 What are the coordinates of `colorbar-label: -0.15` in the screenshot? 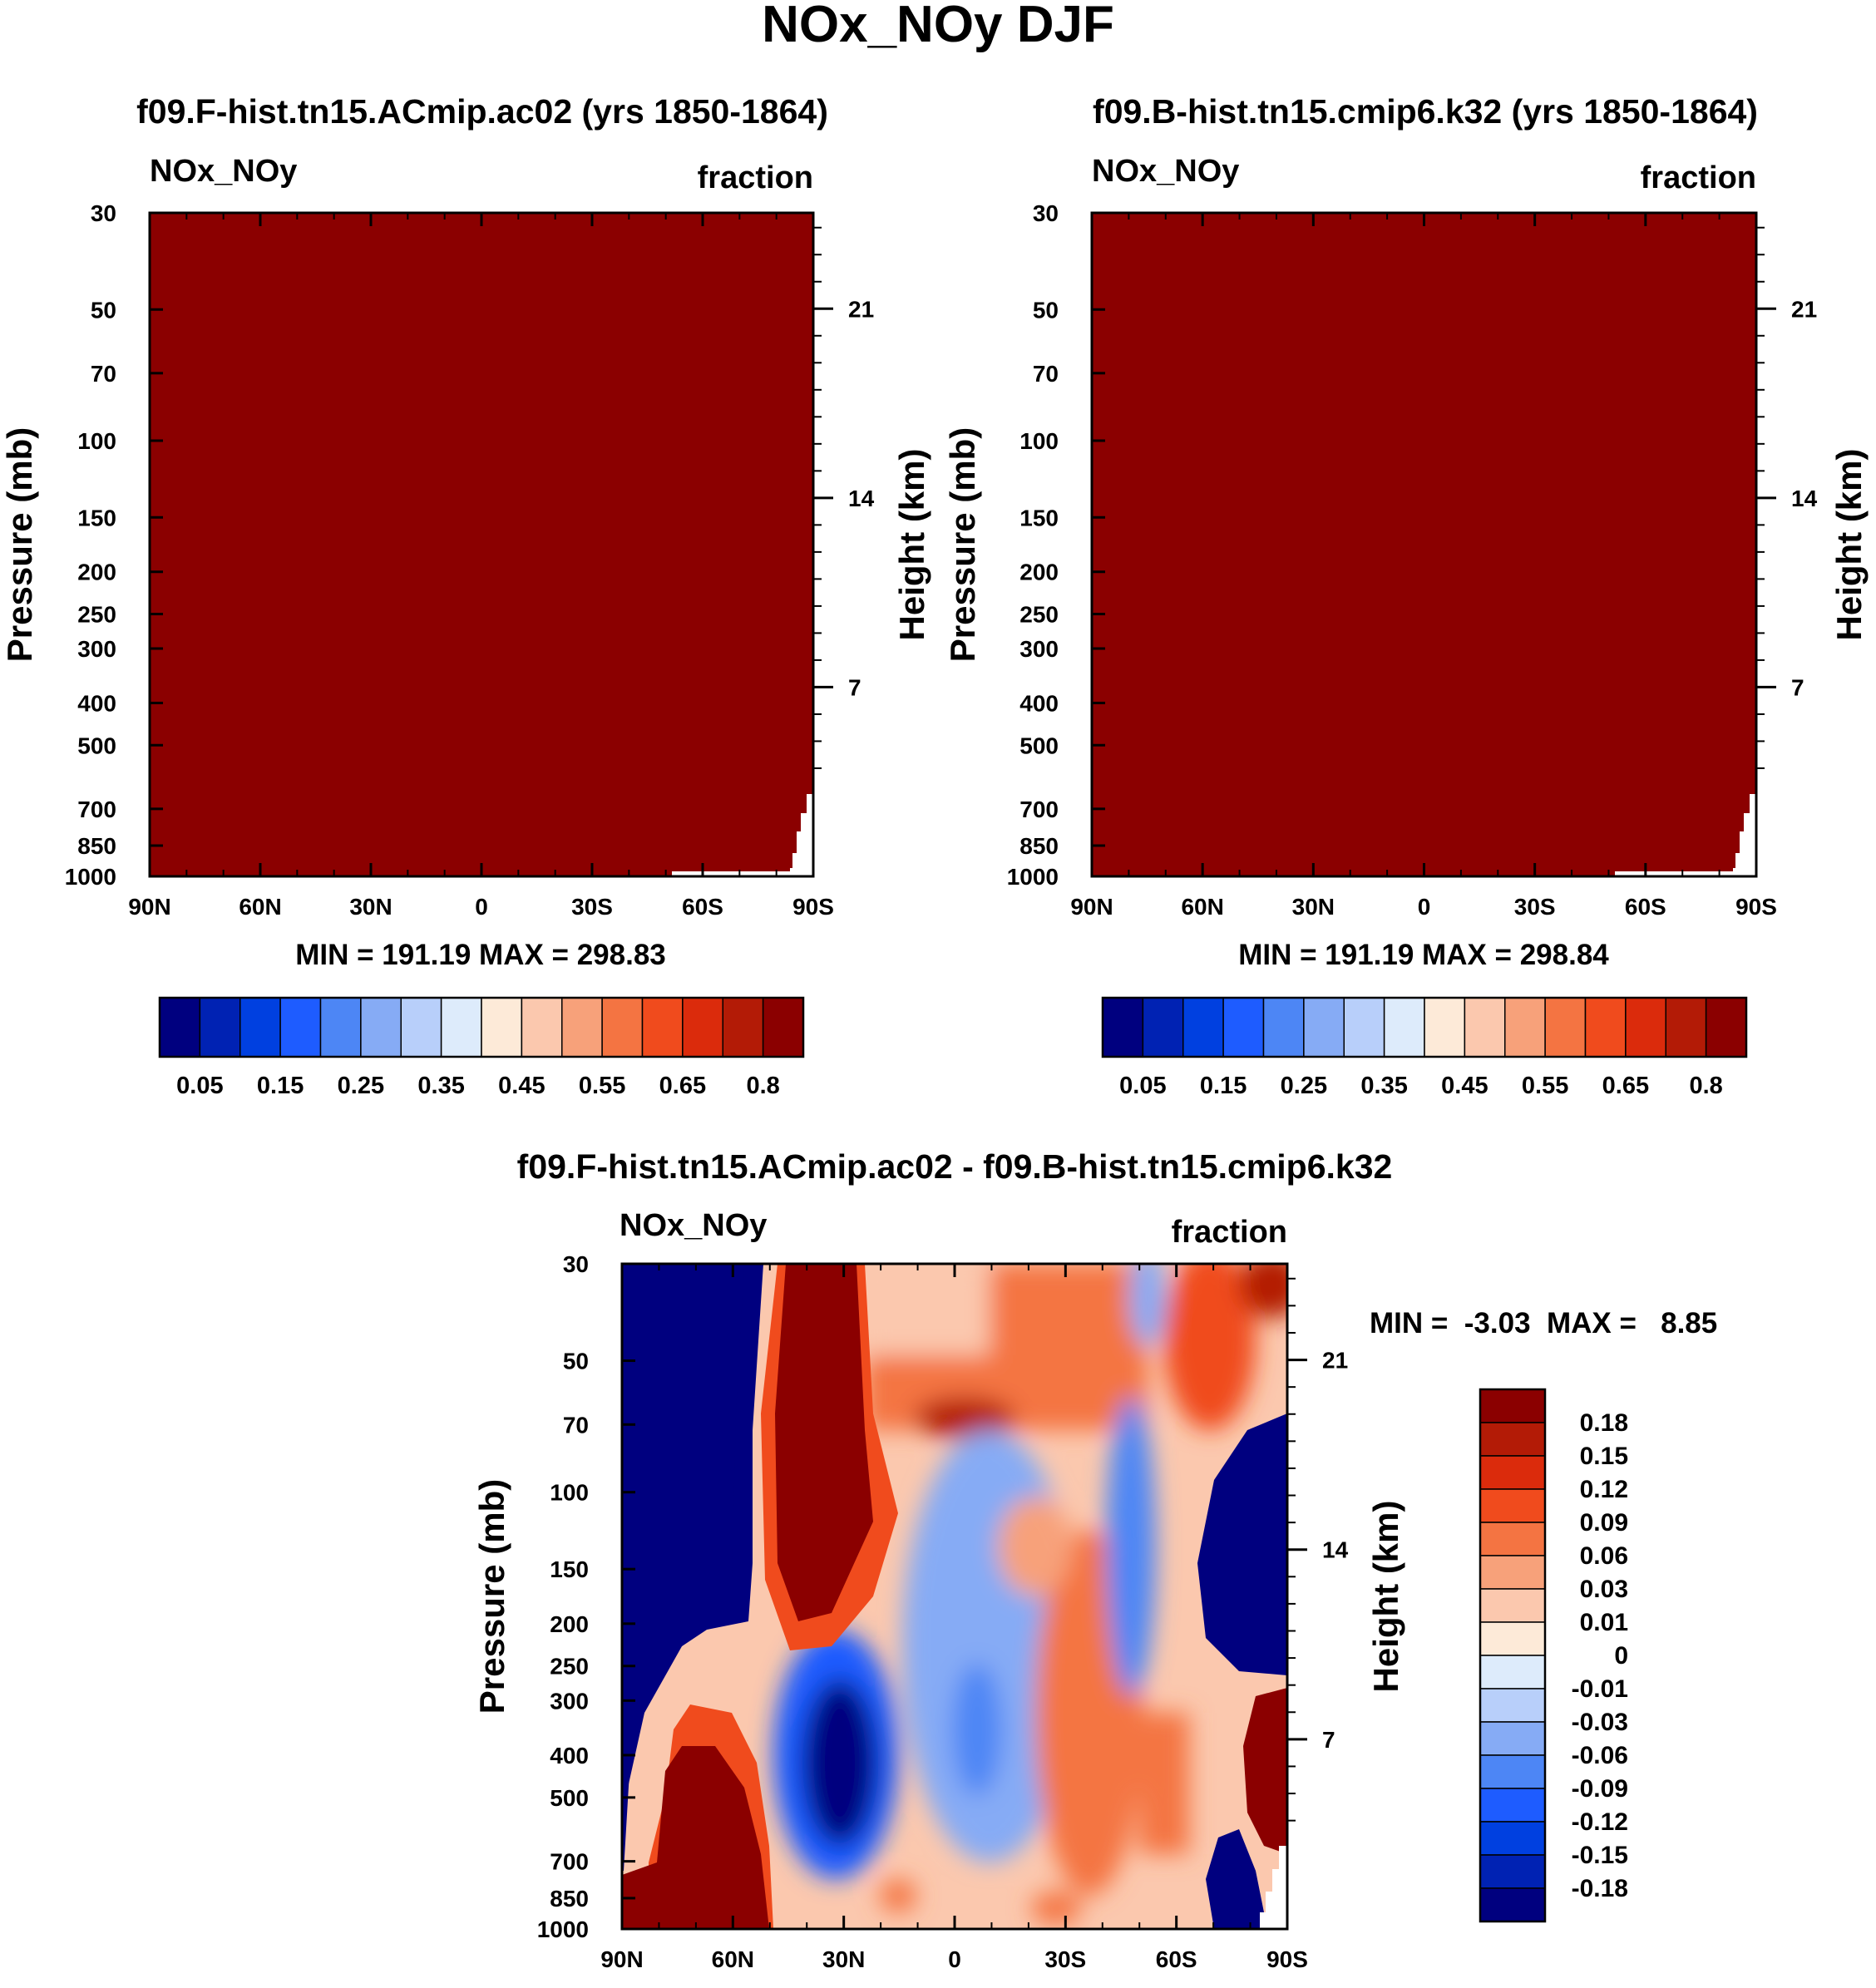 It's located at (1600, 1855).